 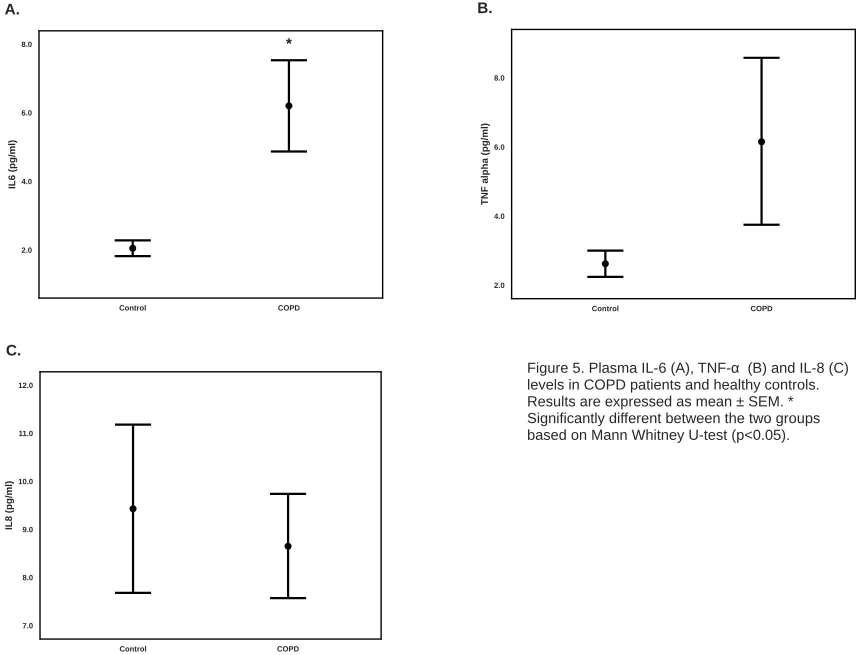 What do you see at coordinates (485, 8) in the screenshot?
I see `chart-title: B.` at bounding box center [485, 8].